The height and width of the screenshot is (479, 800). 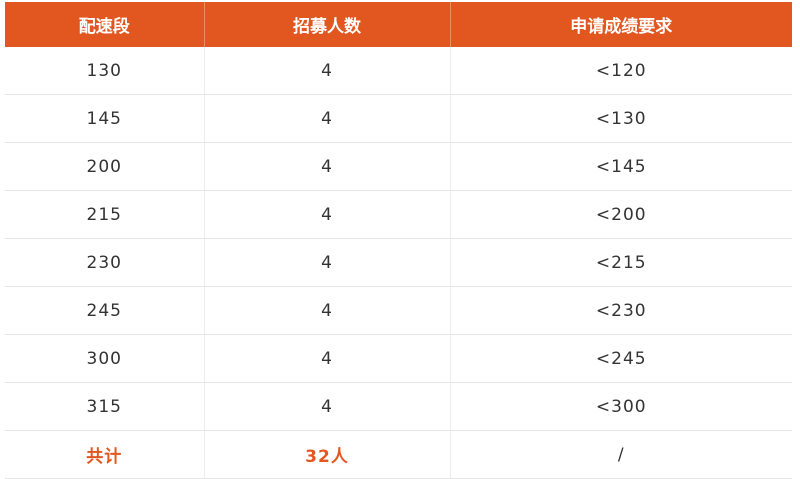 I want to click on total-row: 共计 32人 /, so click(x=398, y=454).